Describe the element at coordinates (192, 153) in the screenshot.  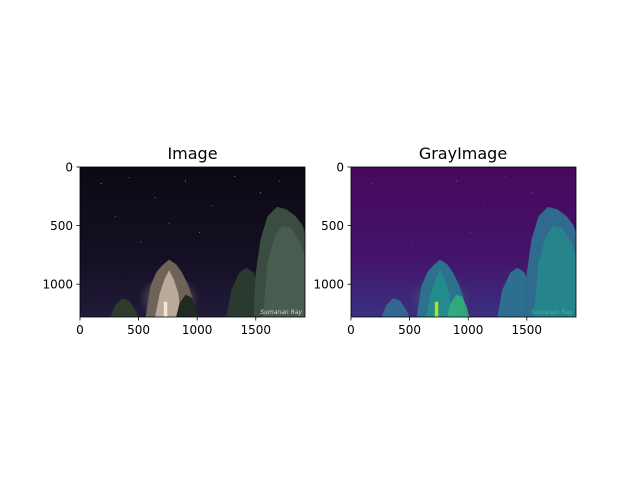
I see `subplot-title: Image` at that location.